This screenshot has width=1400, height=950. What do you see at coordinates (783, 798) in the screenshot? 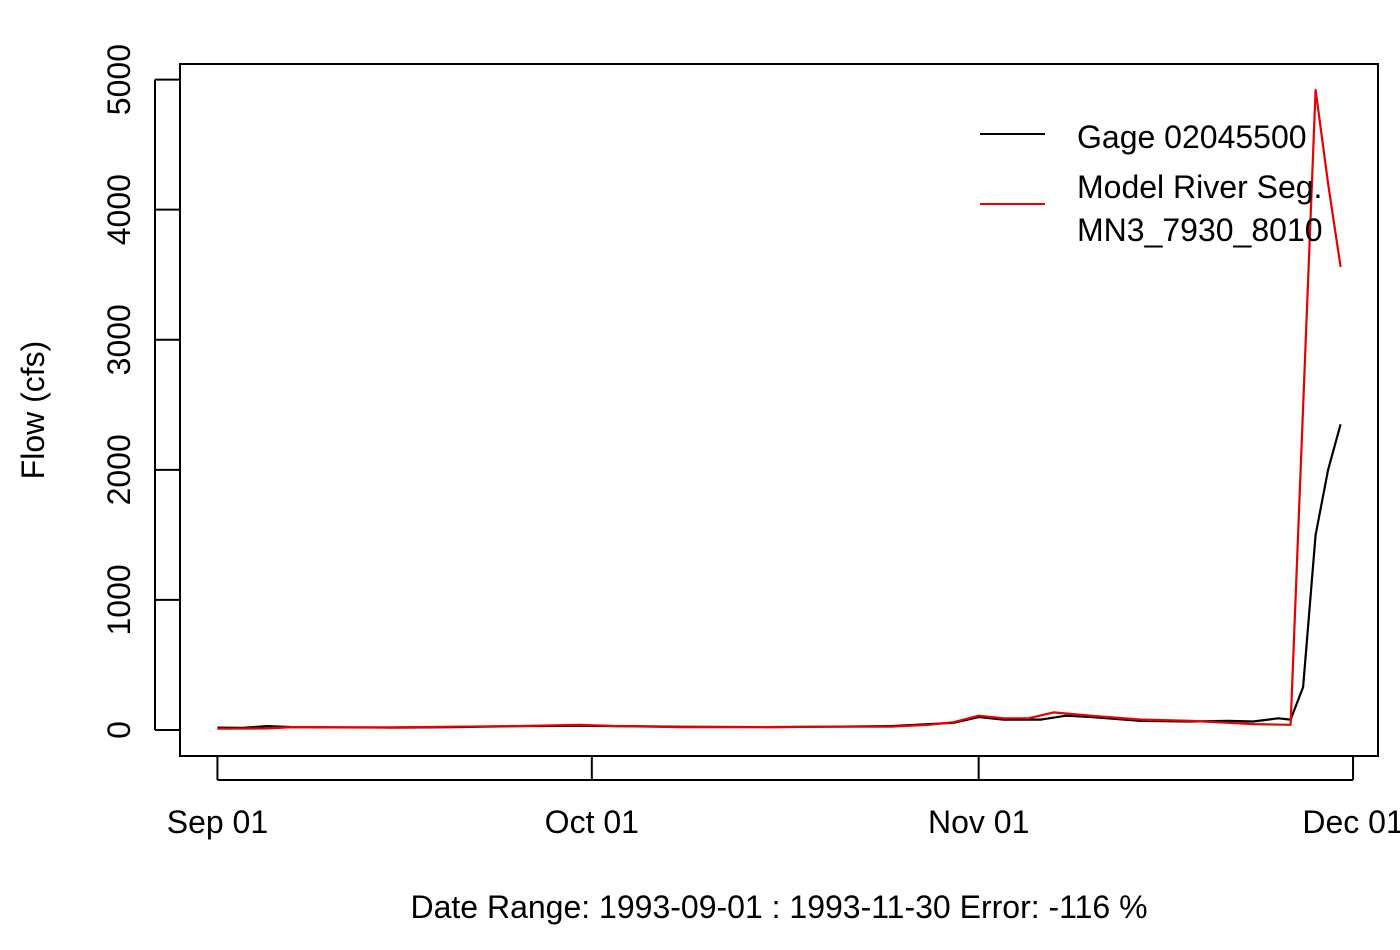
I see `x-axis: Sep 01 Oct 01 Nov 01 Dec 01` at bounding box center [783, 798].